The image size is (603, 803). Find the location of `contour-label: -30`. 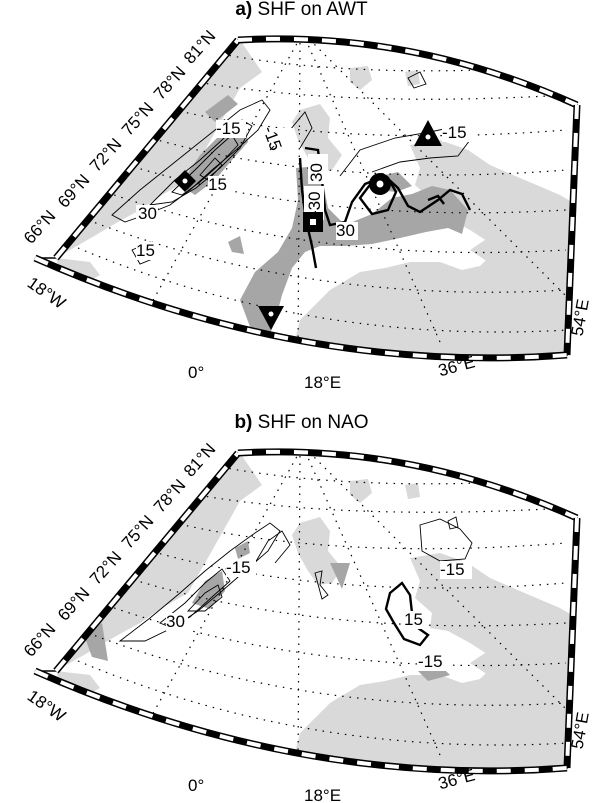

contour-label: -30 is located at coordinates (314, 203).